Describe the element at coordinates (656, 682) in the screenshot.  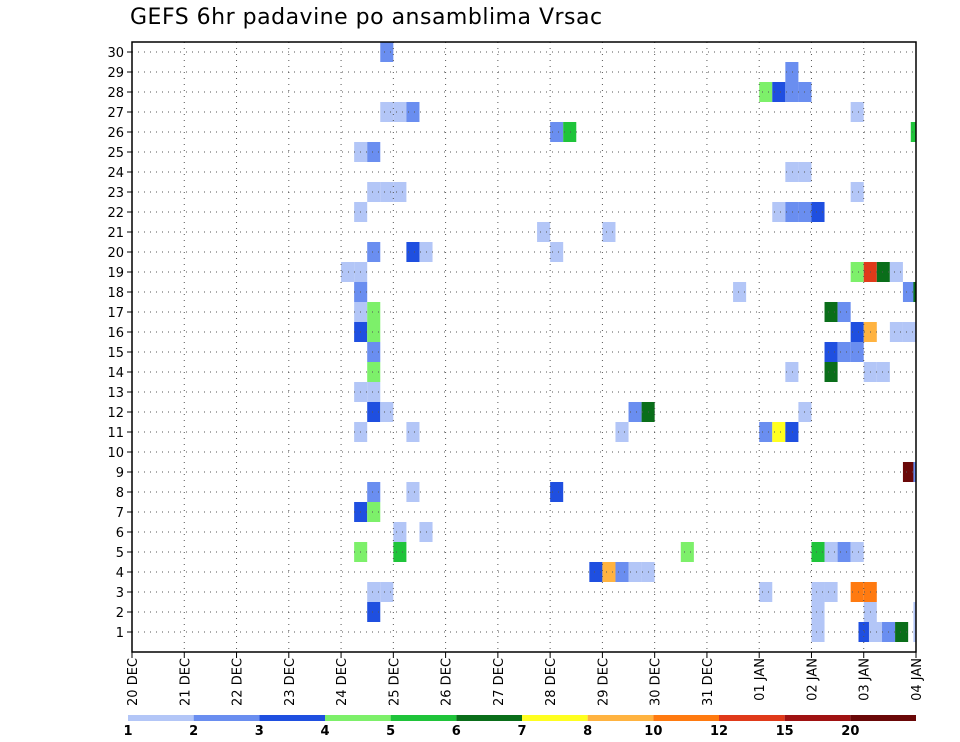
I see `x-tick-label: 30 DEC` at that location.